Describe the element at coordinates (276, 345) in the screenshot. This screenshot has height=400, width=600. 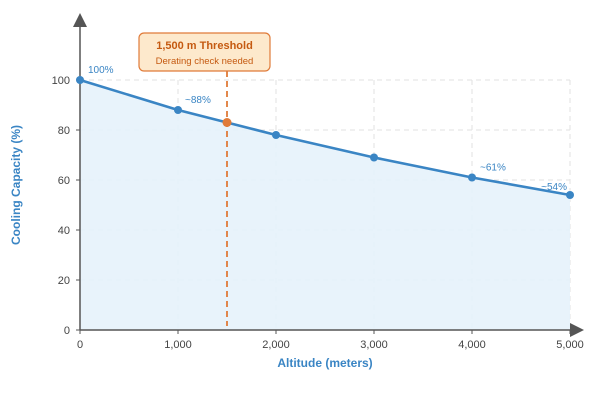
I see `x-tick-label: 2,000` at that location.